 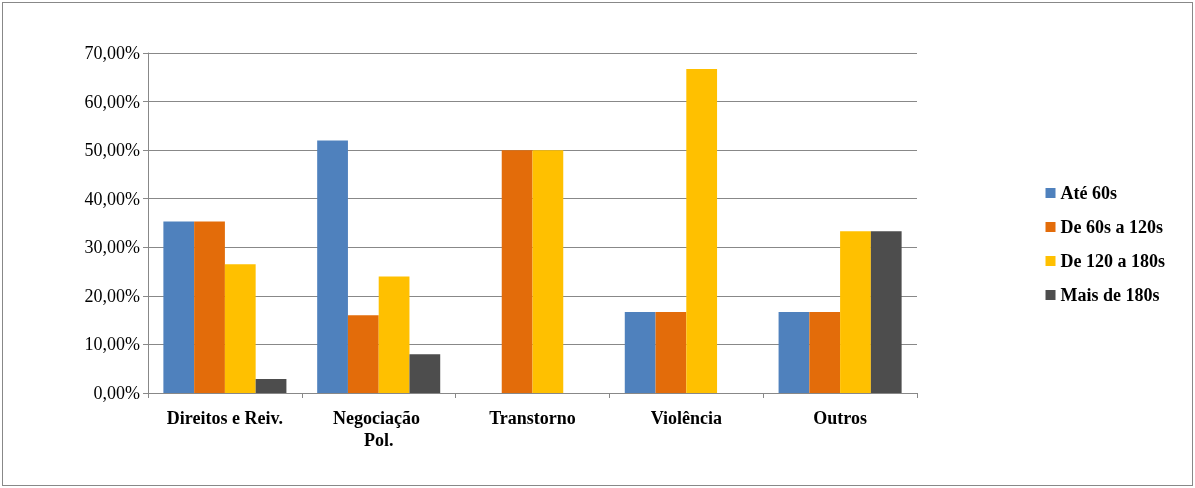 I want to click on y-tick-label: 10,00%, so click(x=112, y=344).